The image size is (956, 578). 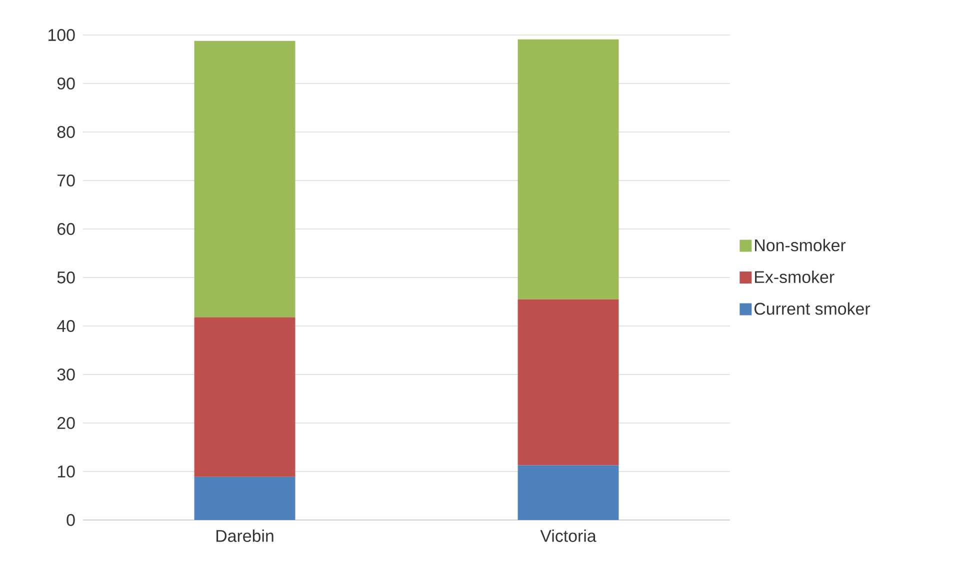 I want to click on y-tick-label: 80, so click(x=66, y=132).